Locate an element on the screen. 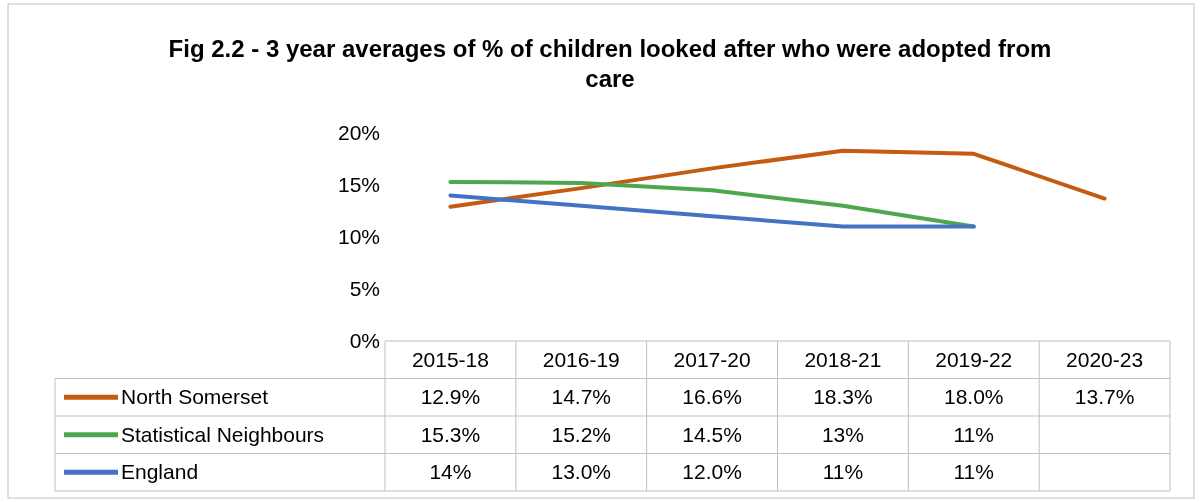 This screenshot has width=1202, height=502. data-label: 18.3% is located at coordinates (843, 397).